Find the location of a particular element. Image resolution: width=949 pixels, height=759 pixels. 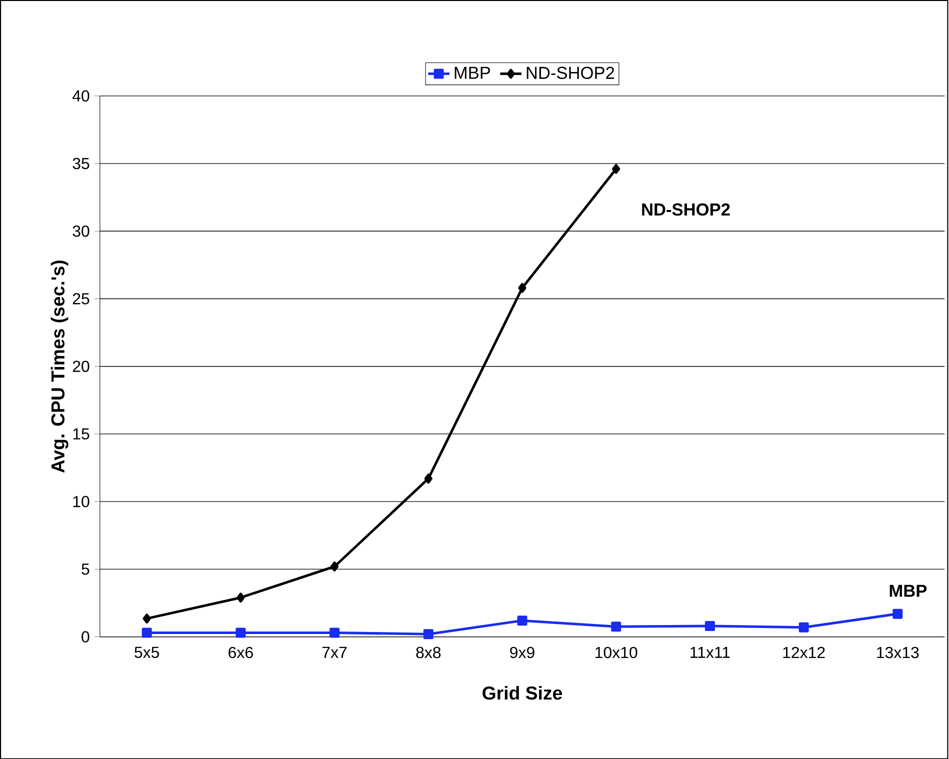

y-tick-label: 5 is located at coordinates (86, 569).